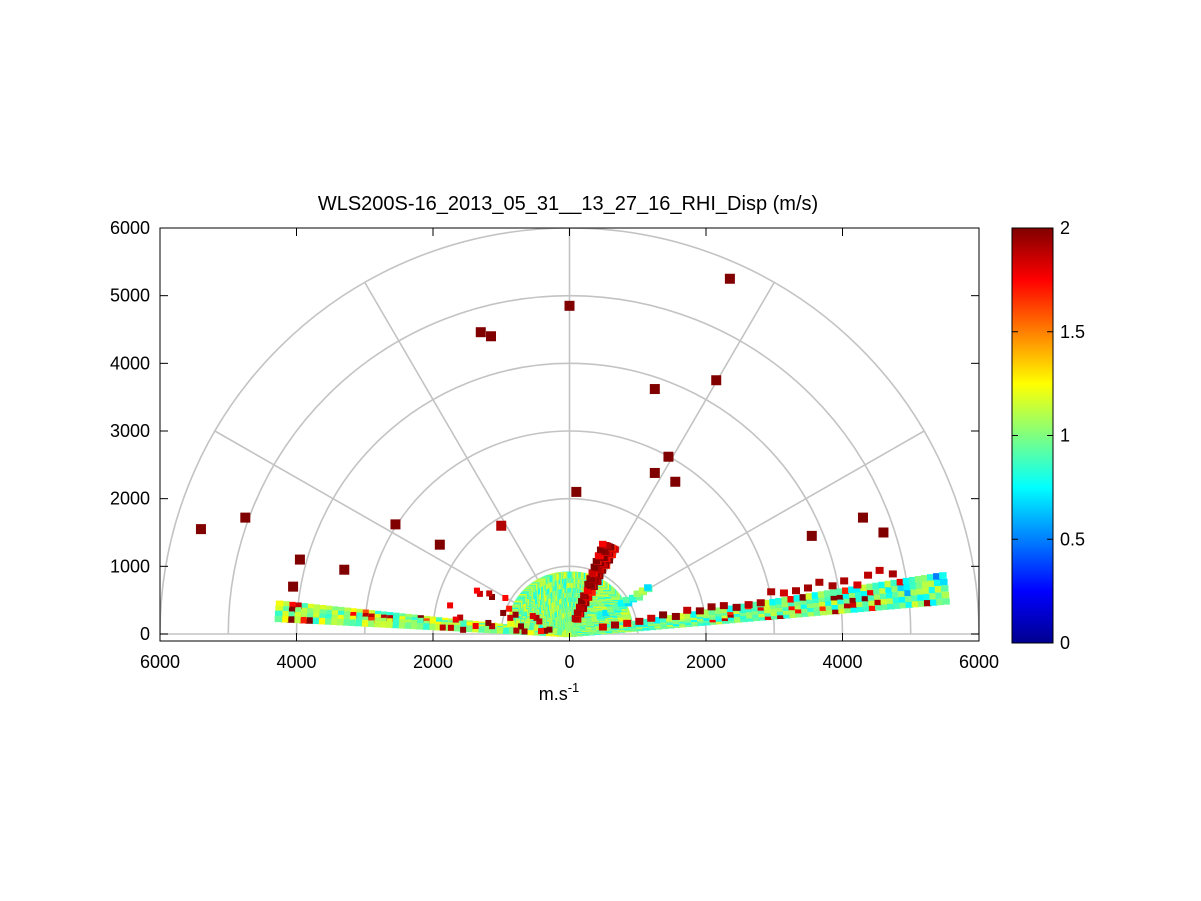 This screenshot has width=1201, height=901. I want to click on x-tick-label: 6000, so click(979, 662).